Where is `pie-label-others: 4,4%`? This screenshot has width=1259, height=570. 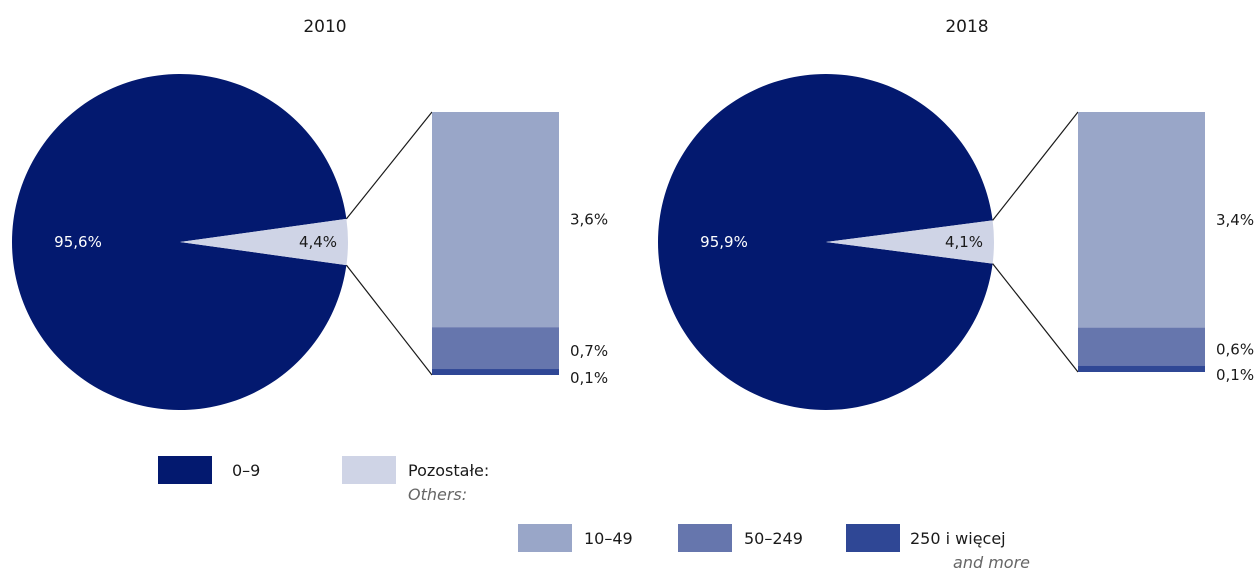
pie-label-others: 4,4% is located at coordinates (318, 242).